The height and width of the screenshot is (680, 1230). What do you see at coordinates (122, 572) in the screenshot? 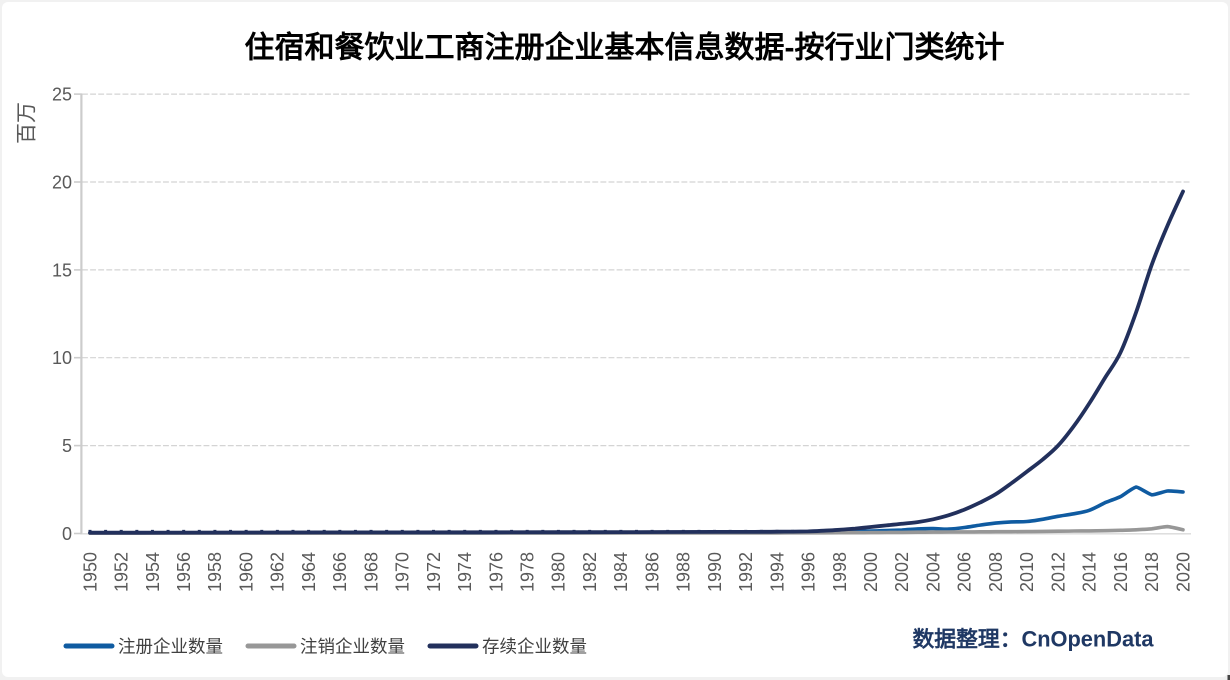
I see `svg-text: 1952` at bounding box center [122, 572].